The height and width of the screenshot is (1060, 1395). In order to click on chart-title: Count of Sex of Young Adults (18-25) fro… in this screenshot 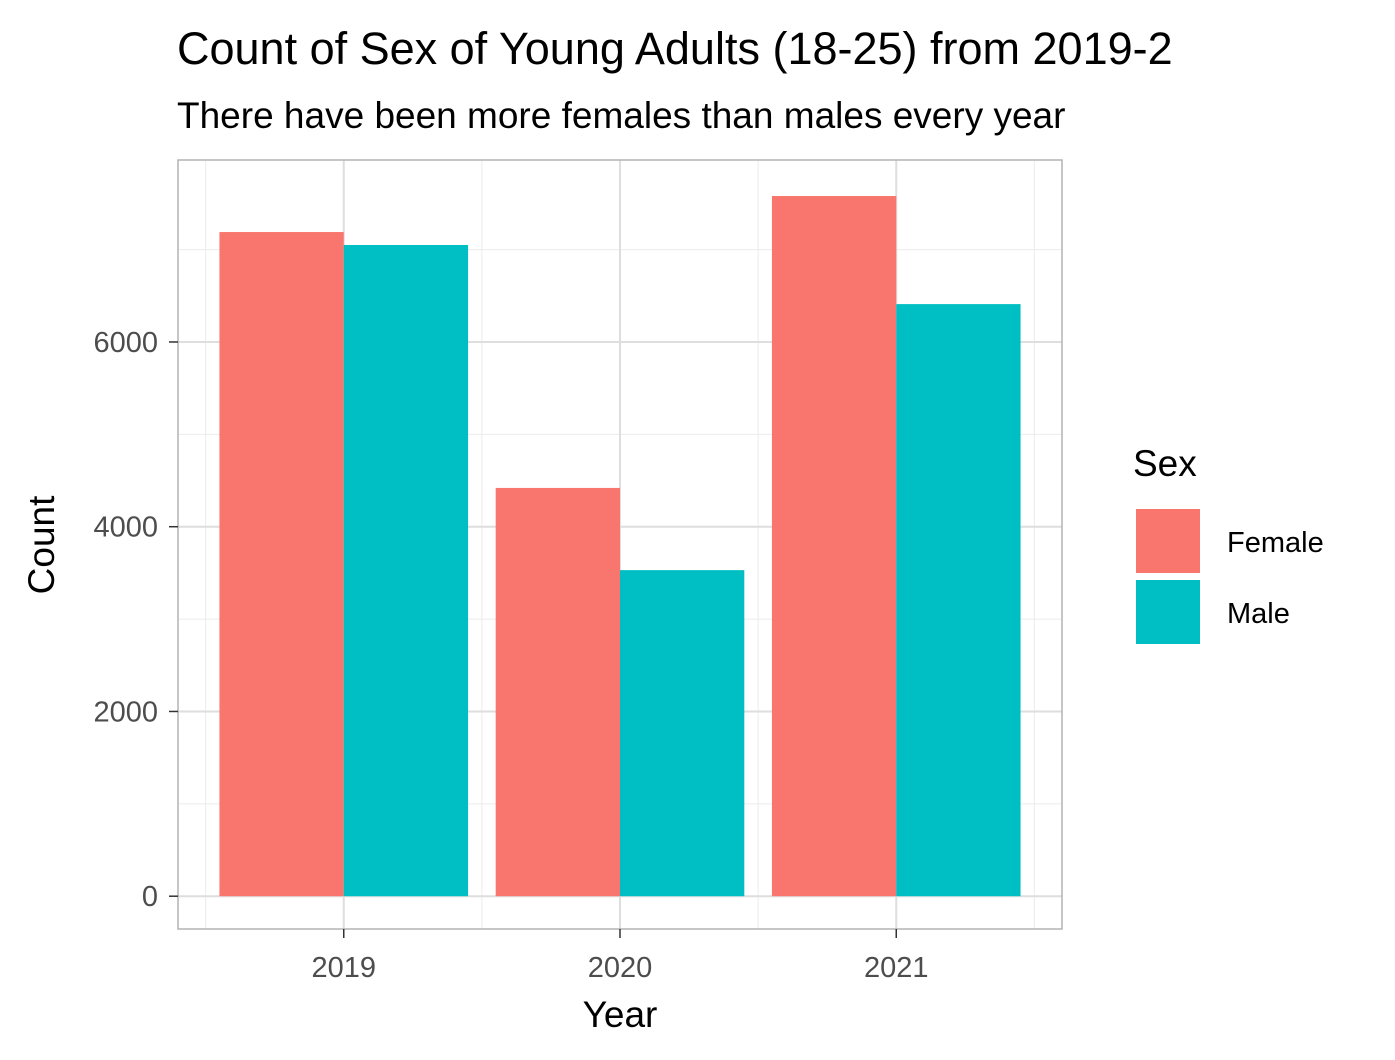, I will do `click(675, 48)`.